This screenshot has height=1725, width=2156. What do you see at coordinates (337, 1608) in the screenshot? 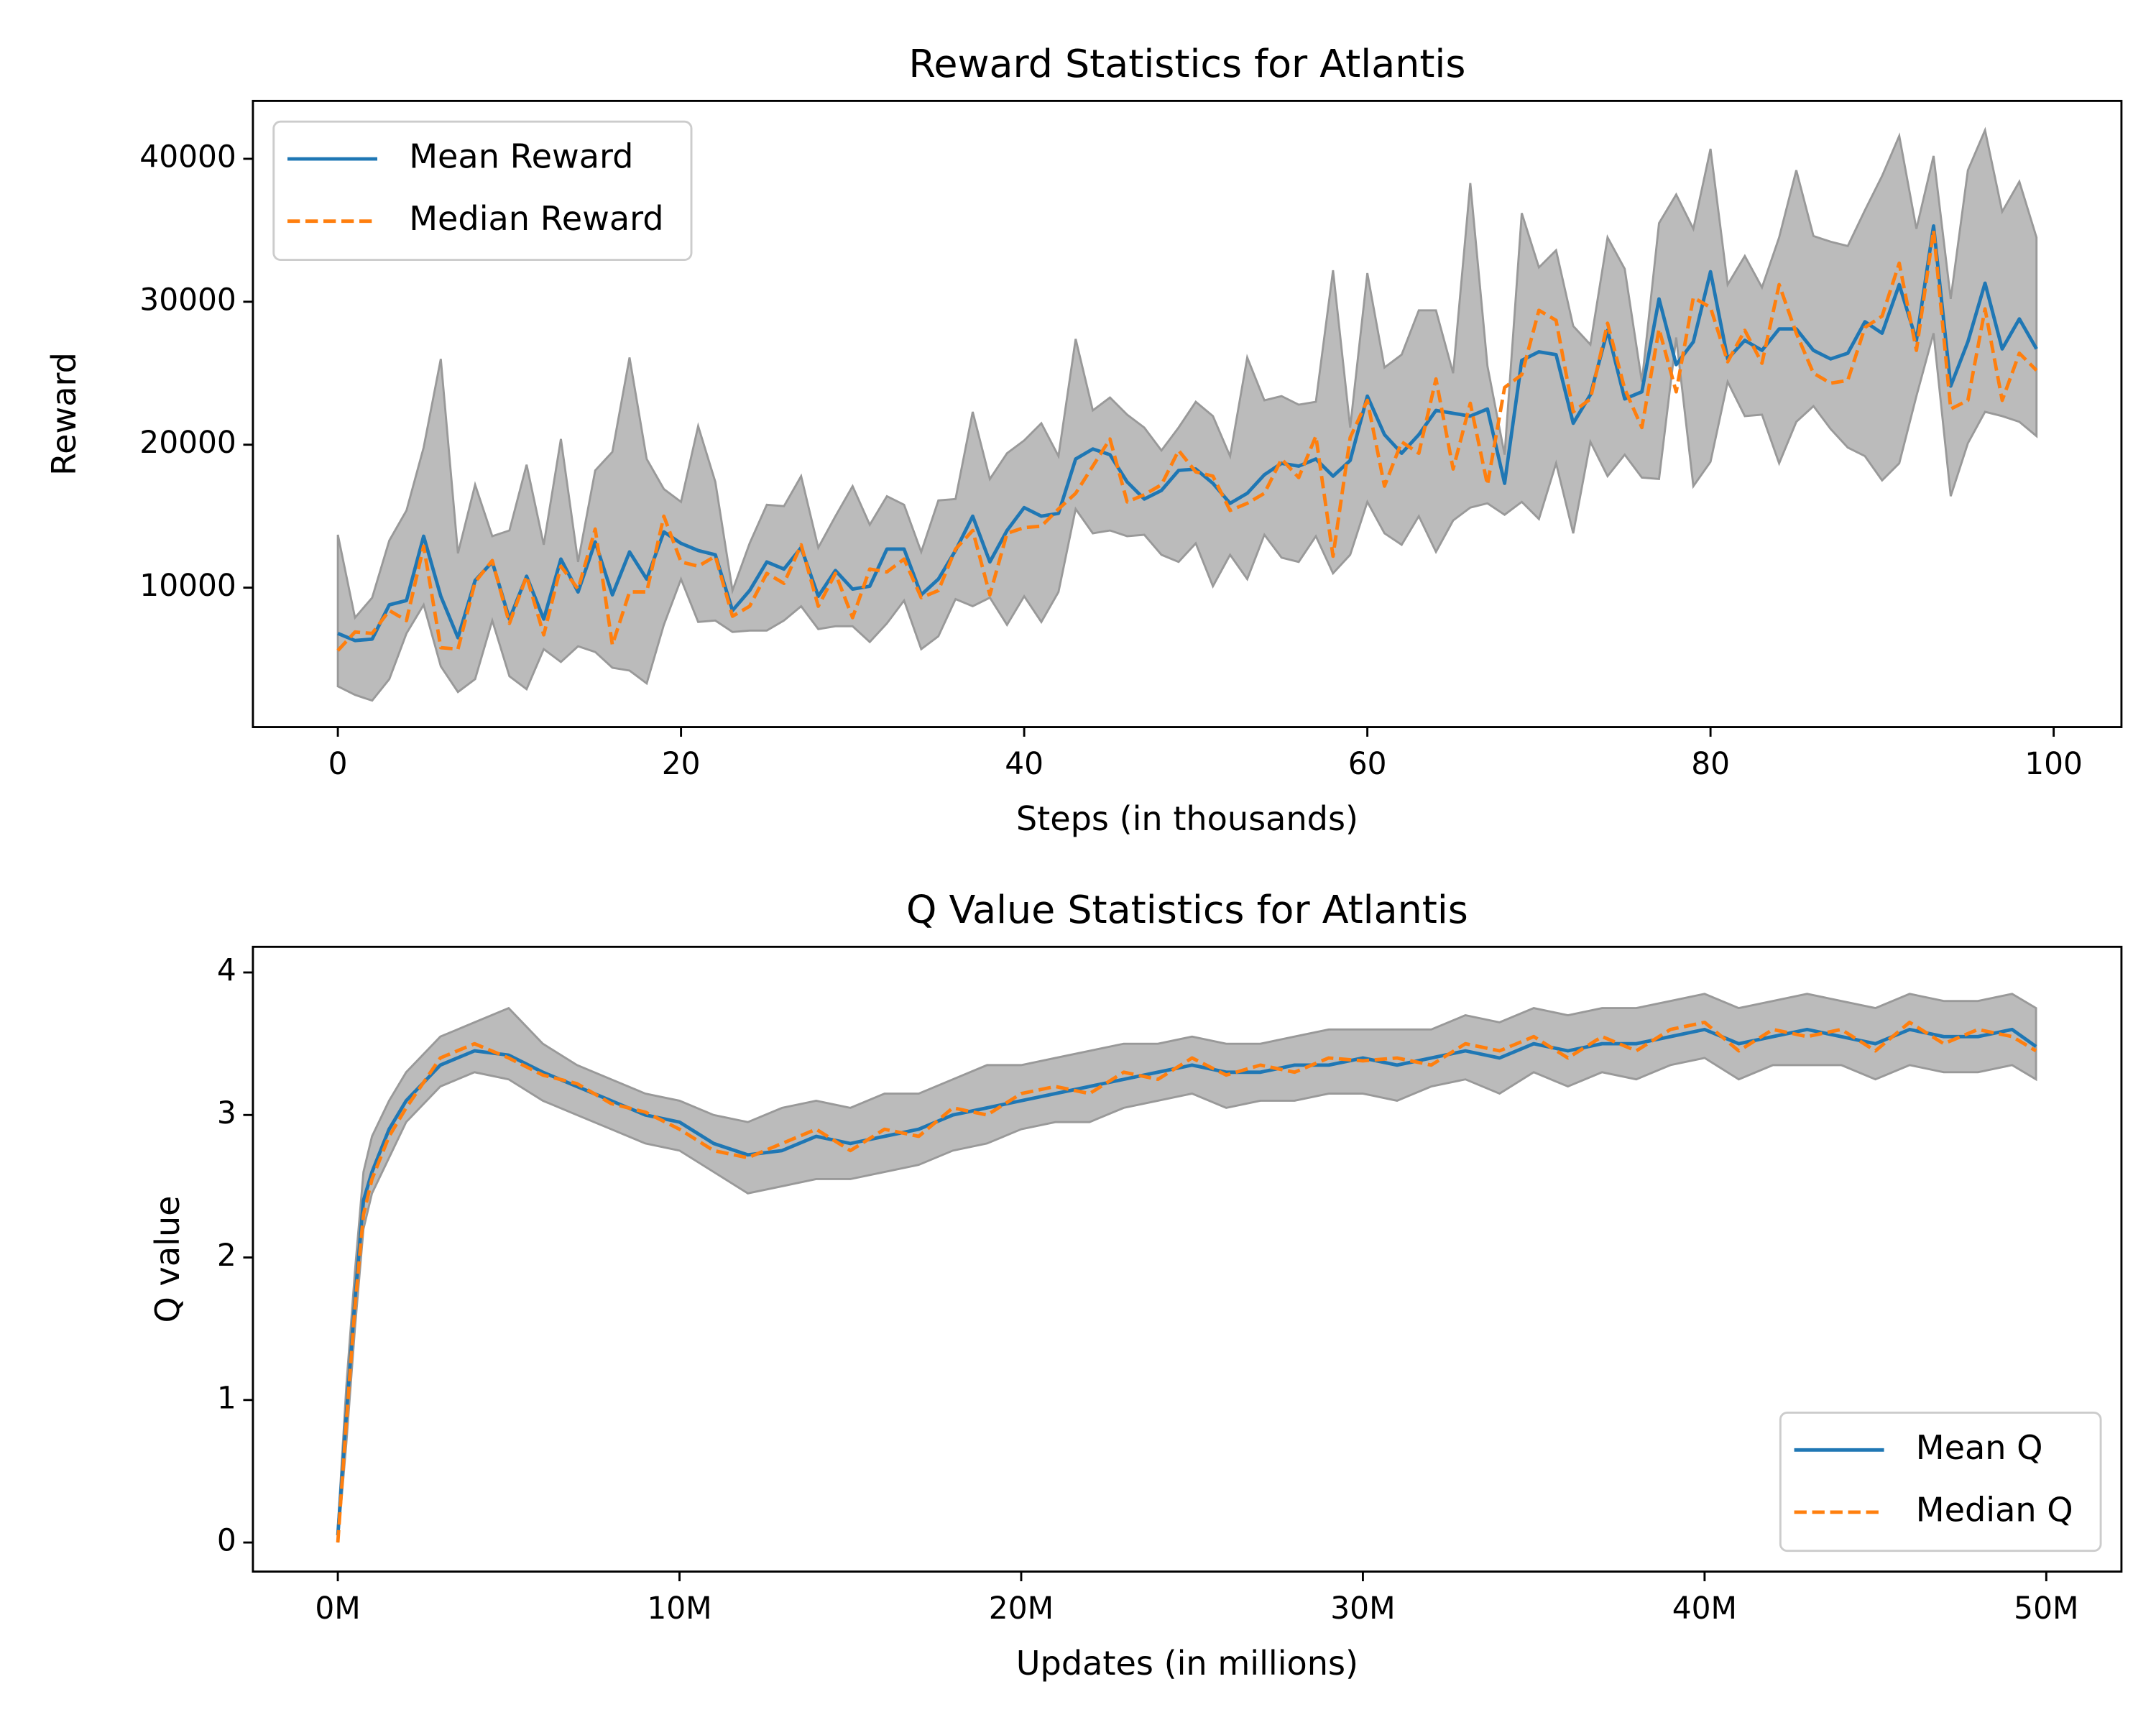
I see `x-tick-label: 0M` at bounding box center [337, 1608].